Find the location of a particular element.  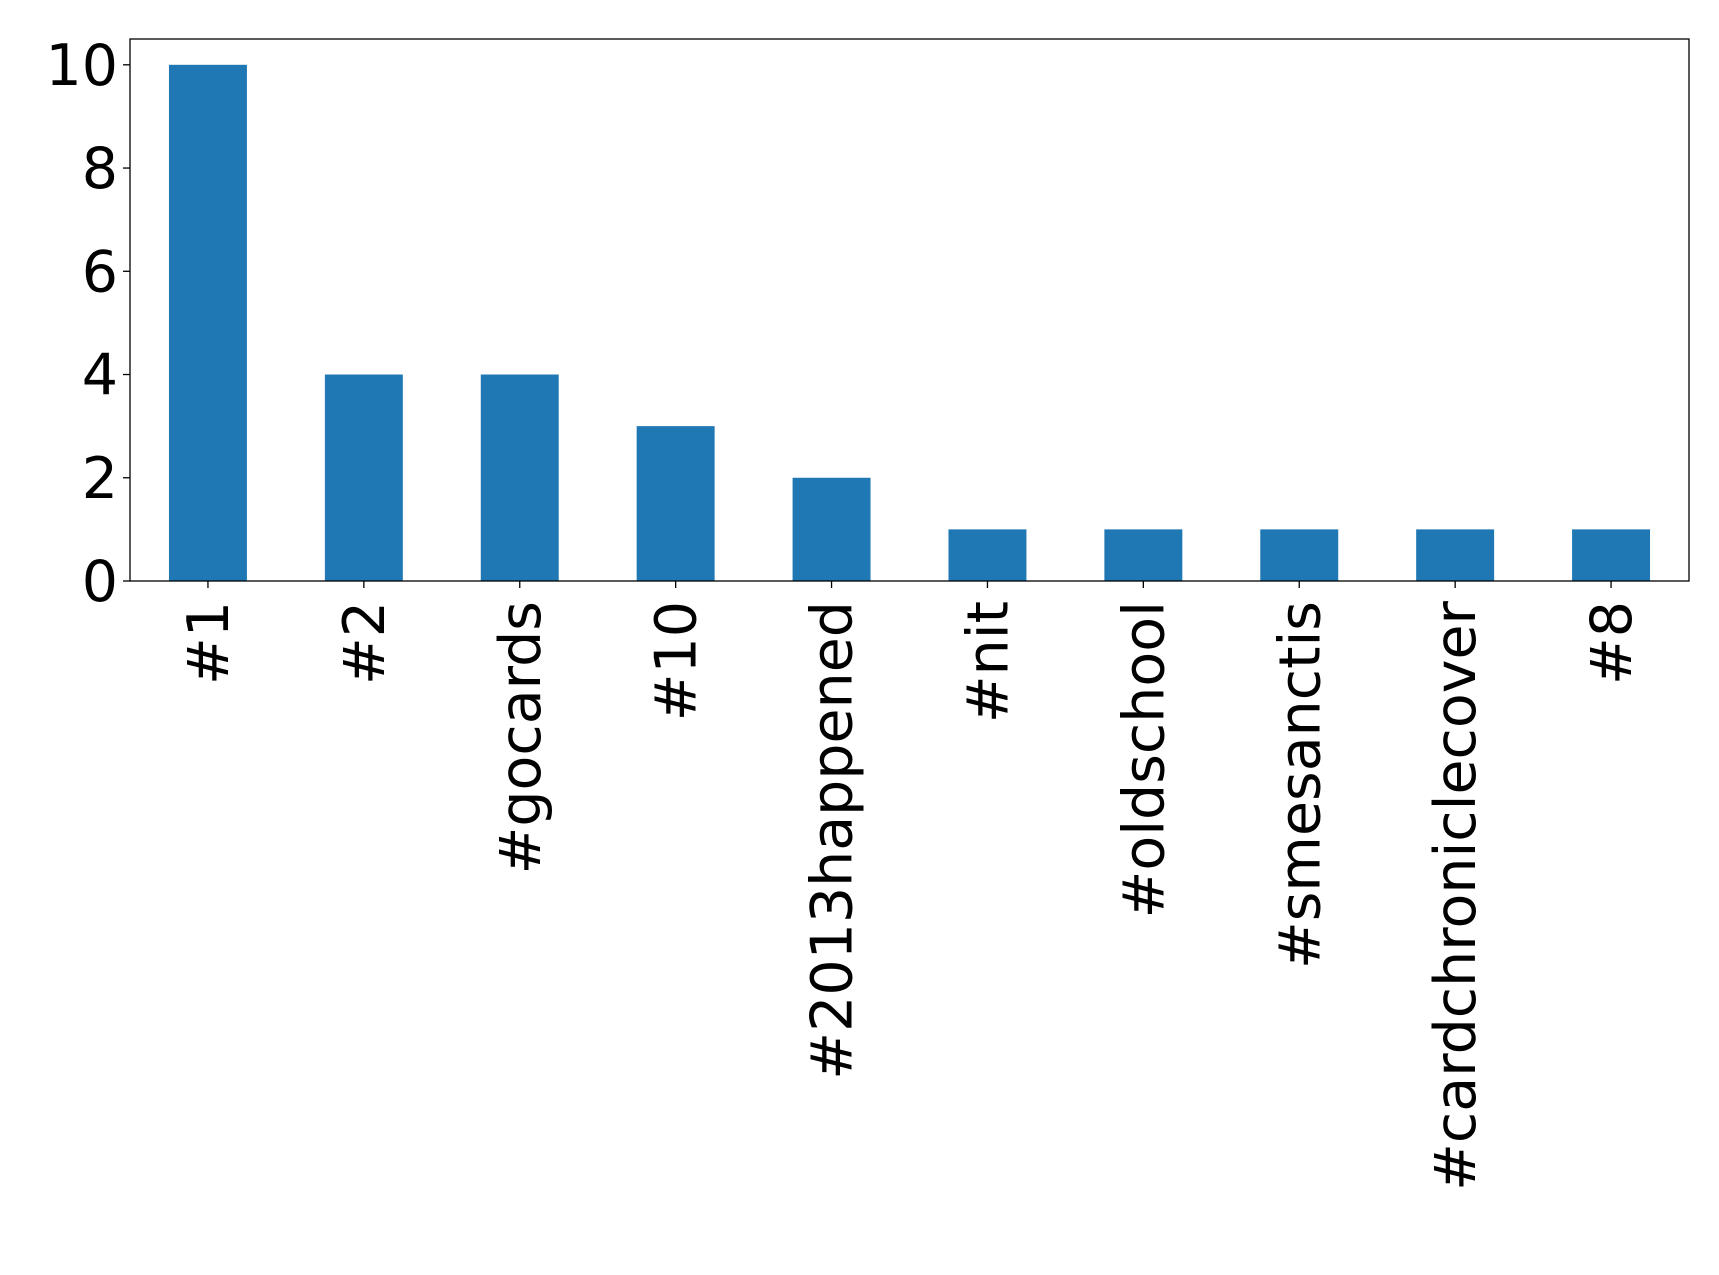

x-tick-label: #nit is located at coordinates (988, 662).